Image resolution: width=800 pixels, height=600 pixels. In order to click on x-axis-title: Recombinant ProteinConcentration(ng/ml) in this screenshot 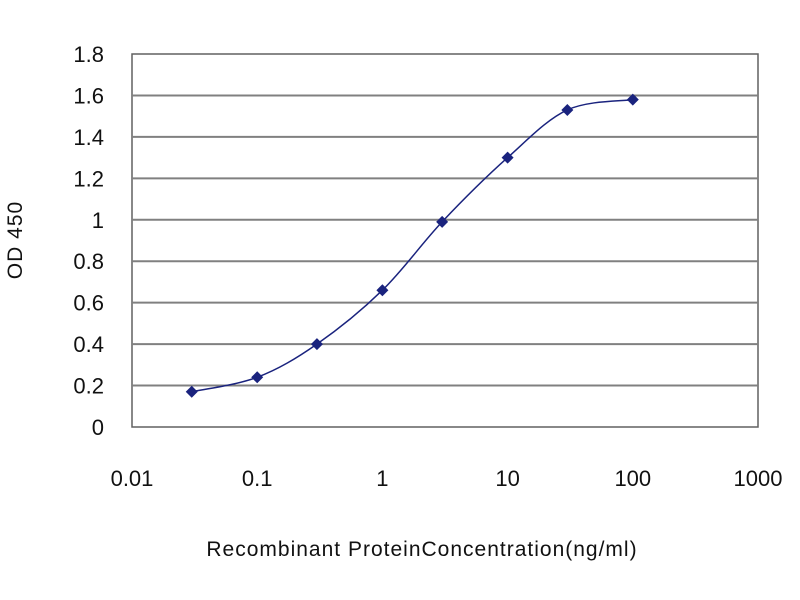, I will do `click(421, 549)`.